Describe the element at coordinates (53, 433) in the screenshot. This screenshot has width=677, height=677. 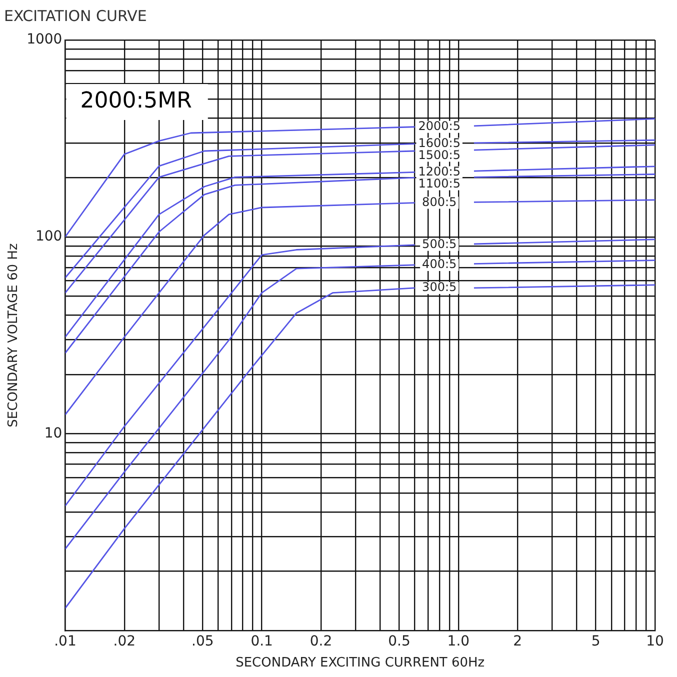
I see `y-tick-label: 10` at that location.